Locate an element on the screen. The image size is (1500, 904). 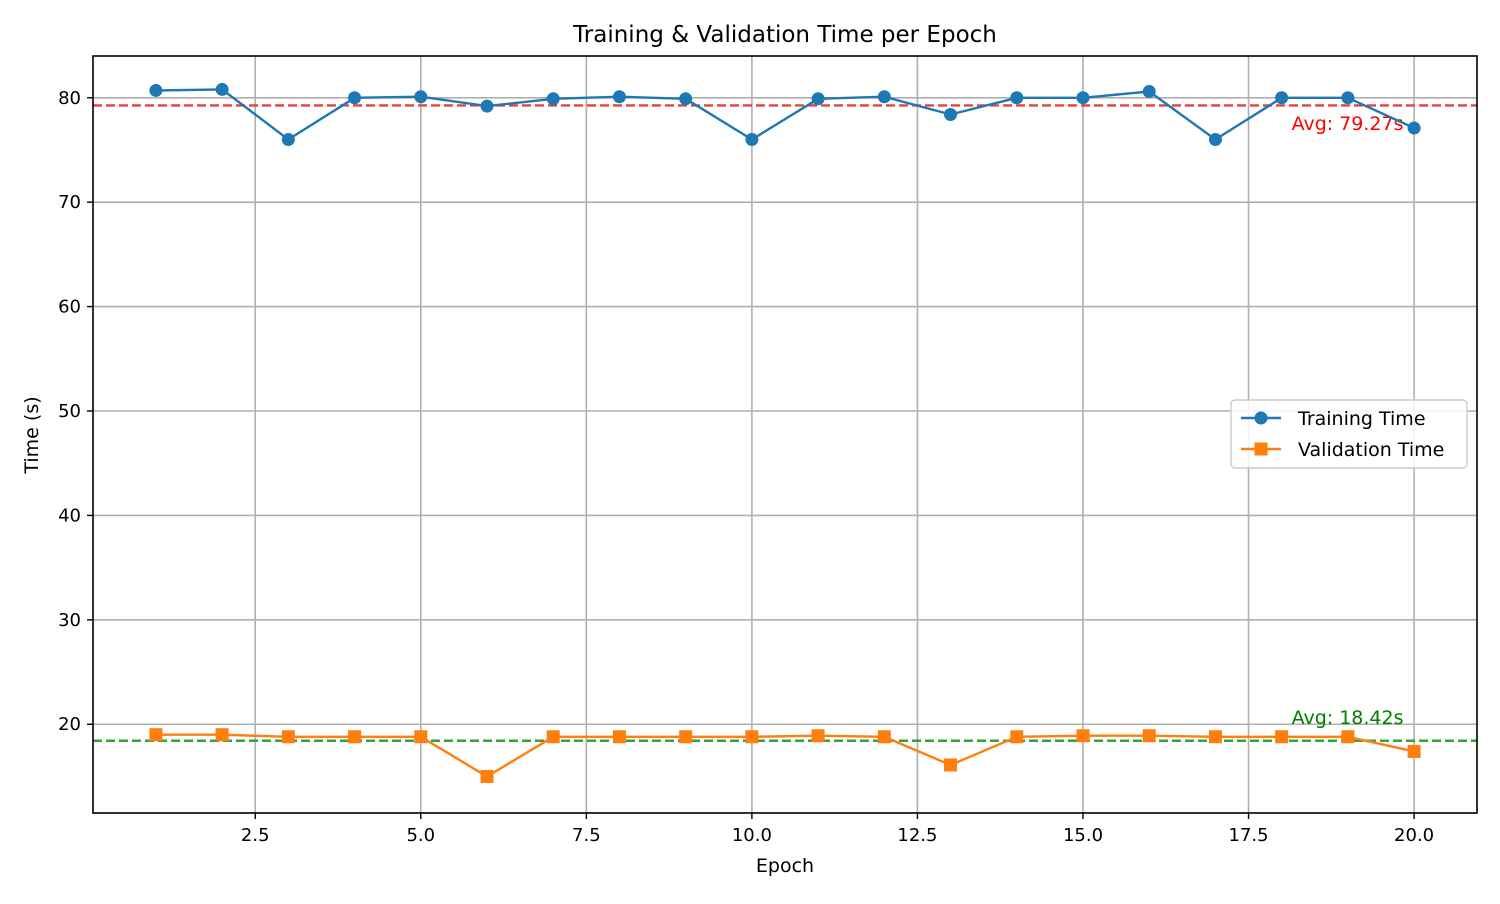
x-axis-label: Epoch is located at coordinates (785, 866).